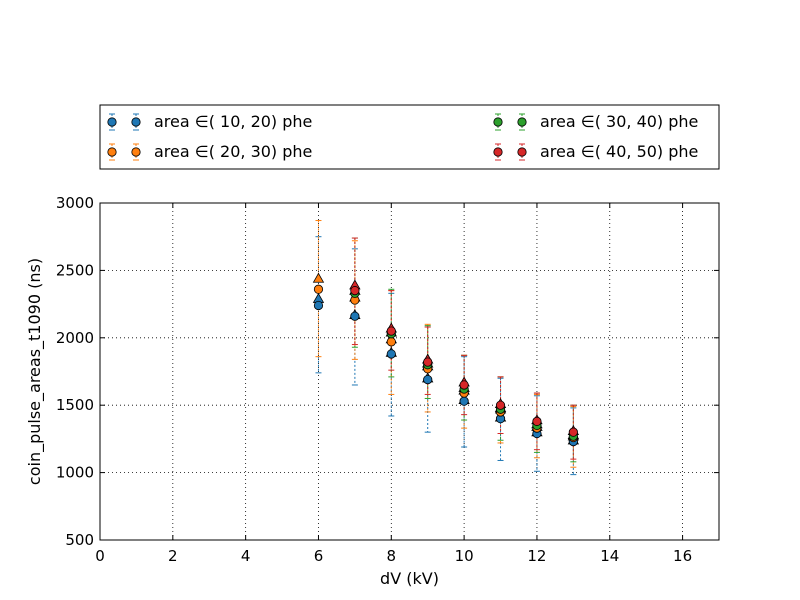 The height and width of the screenshot is (600, 800). I want to click on y-tick-label: 2000, so click(75, 338).